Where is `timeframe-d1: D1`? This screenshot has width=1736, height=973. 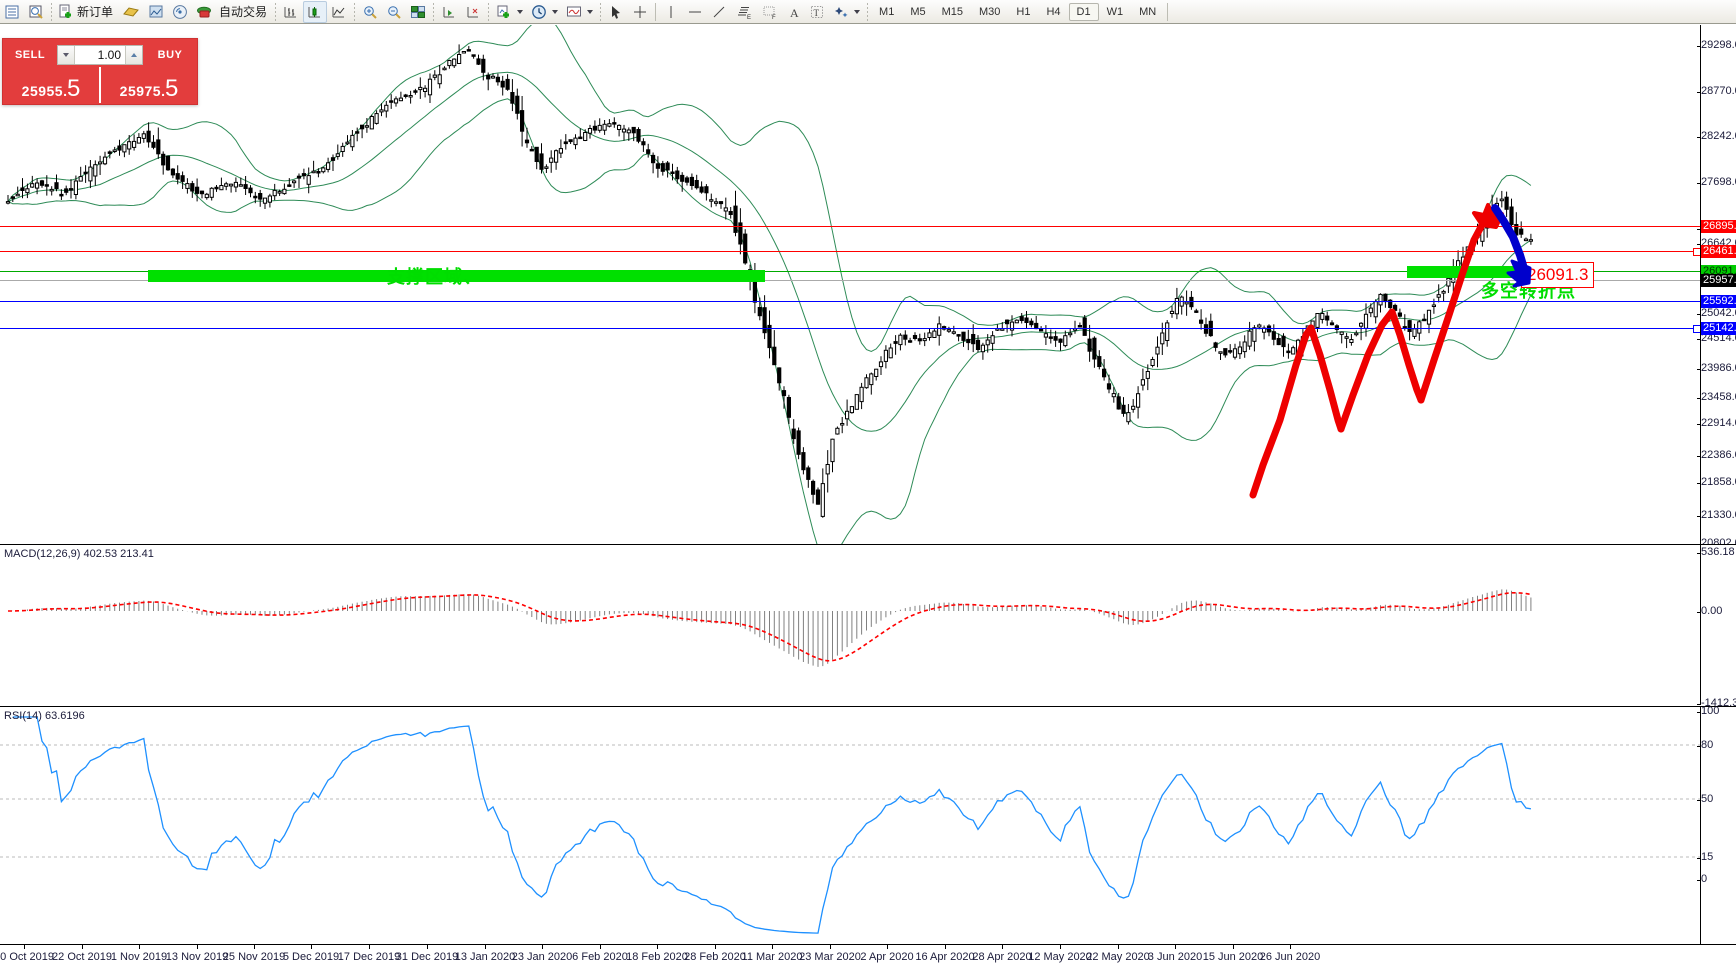 timeframe-d1: D1 is located at coordinates (1083, 11).